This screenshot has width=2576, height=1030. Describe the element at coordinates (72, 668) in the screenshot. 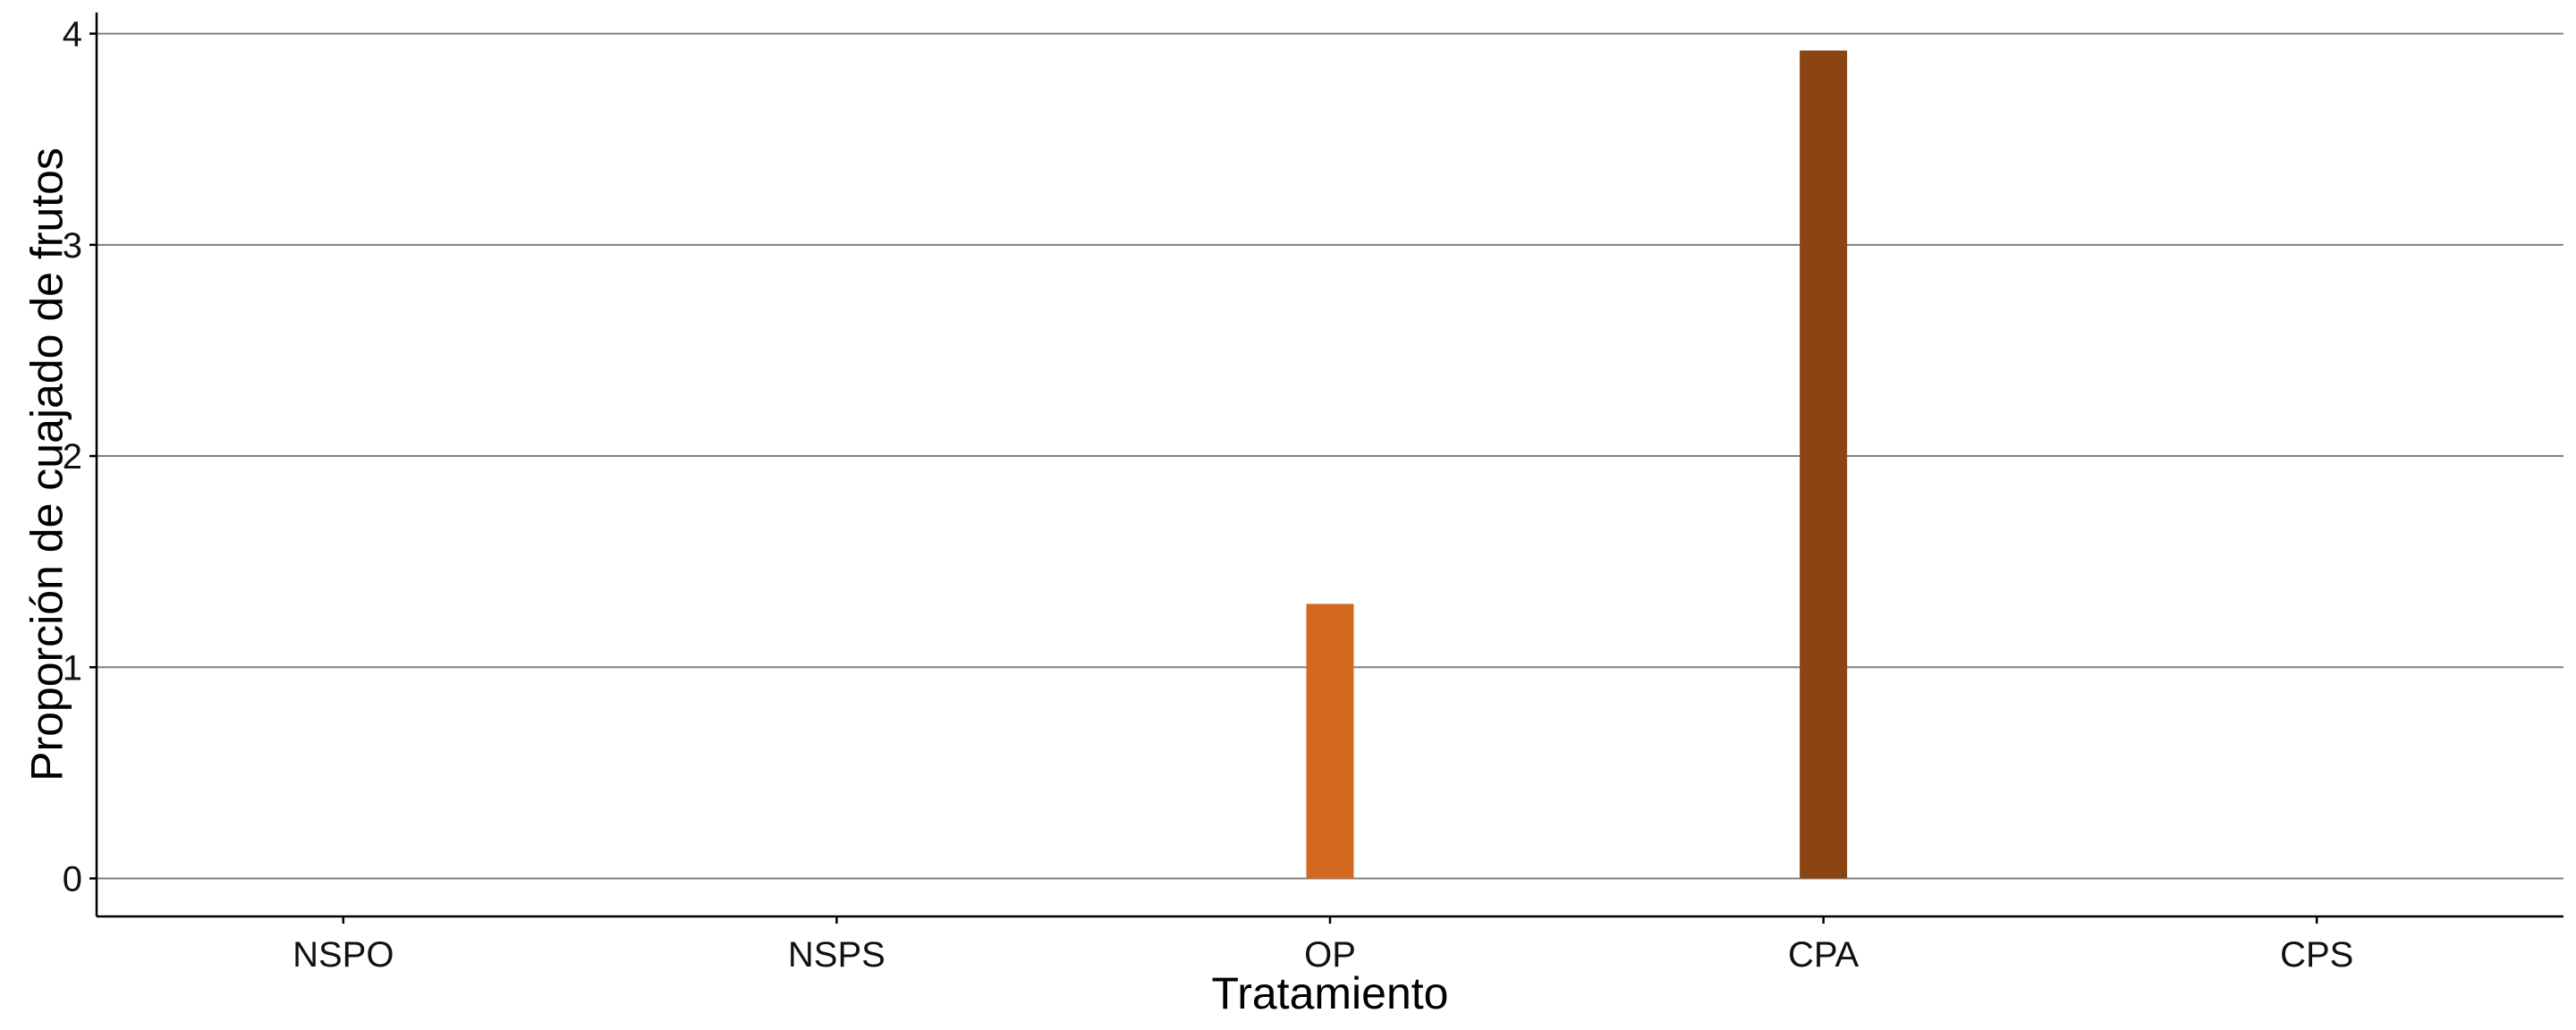

I see `y-tick-label: 1` at that location.